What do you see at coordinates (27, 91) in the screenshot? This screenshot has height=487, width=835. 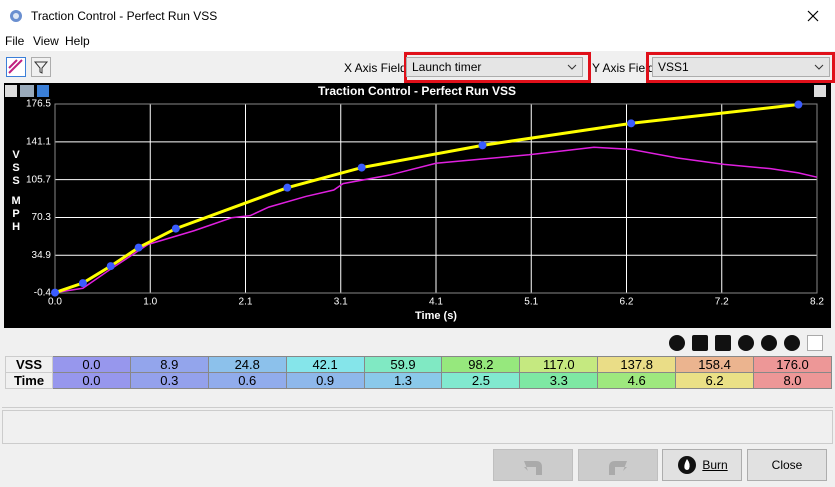 I see `export-button` at bounding box center [27, 91].